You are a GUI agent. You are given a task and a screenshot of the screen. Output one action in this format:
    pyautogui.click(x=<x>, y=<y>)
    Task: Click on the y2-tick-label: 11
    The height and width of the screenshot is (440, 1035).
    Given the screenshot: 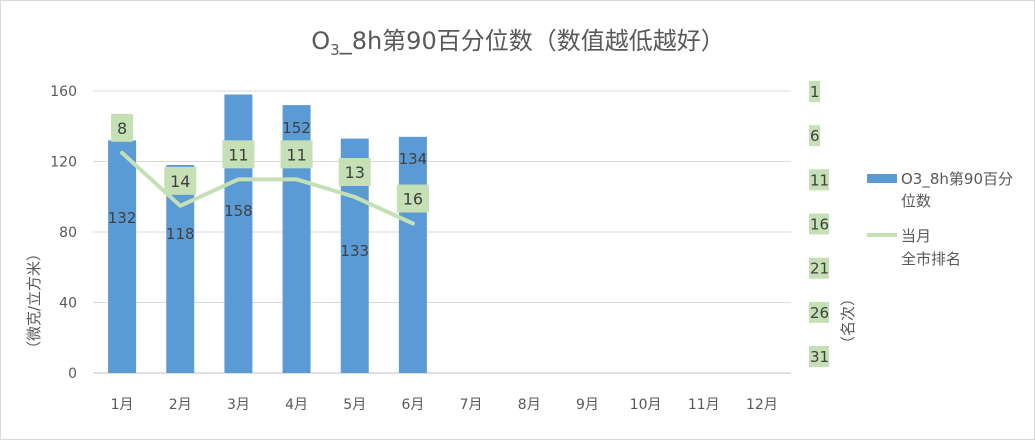 What is the action you would take?
    pyautogui.click(x=819, y=180)
    